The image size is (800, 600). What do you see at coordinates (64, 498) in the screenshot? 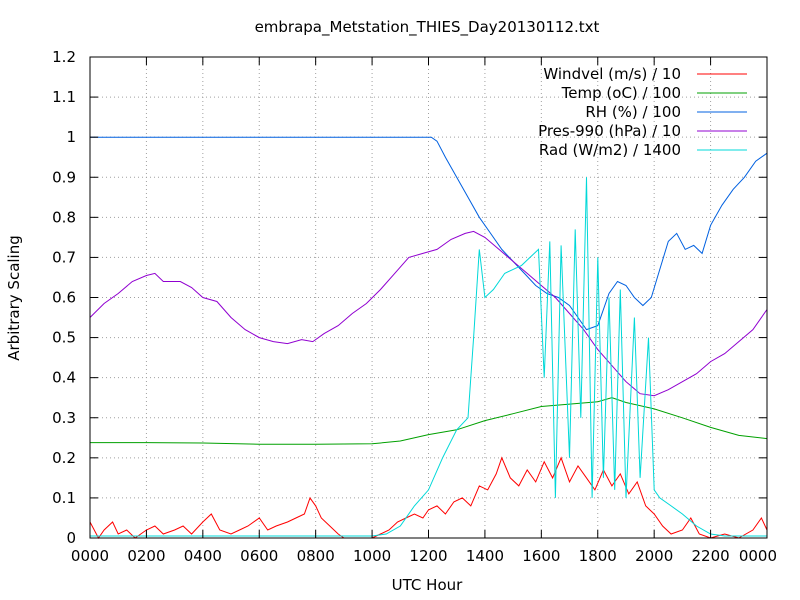
I see `y-tick-label: 0.1` at bounding box center [64, 498].